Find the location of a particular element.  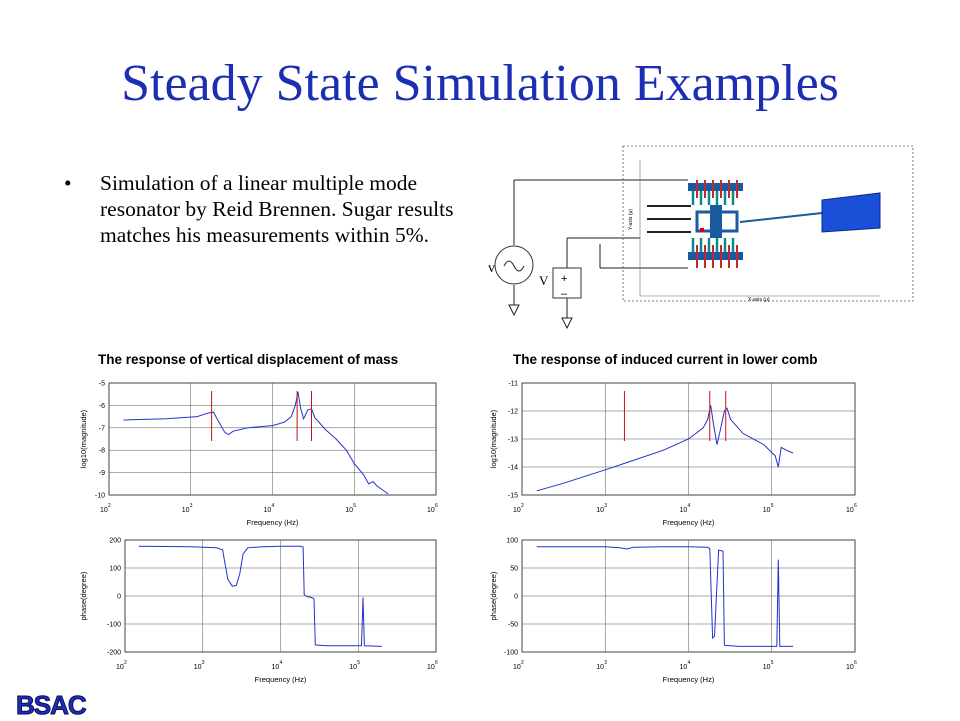

y-tick-label: -14 is located at coordinates (513, 468).